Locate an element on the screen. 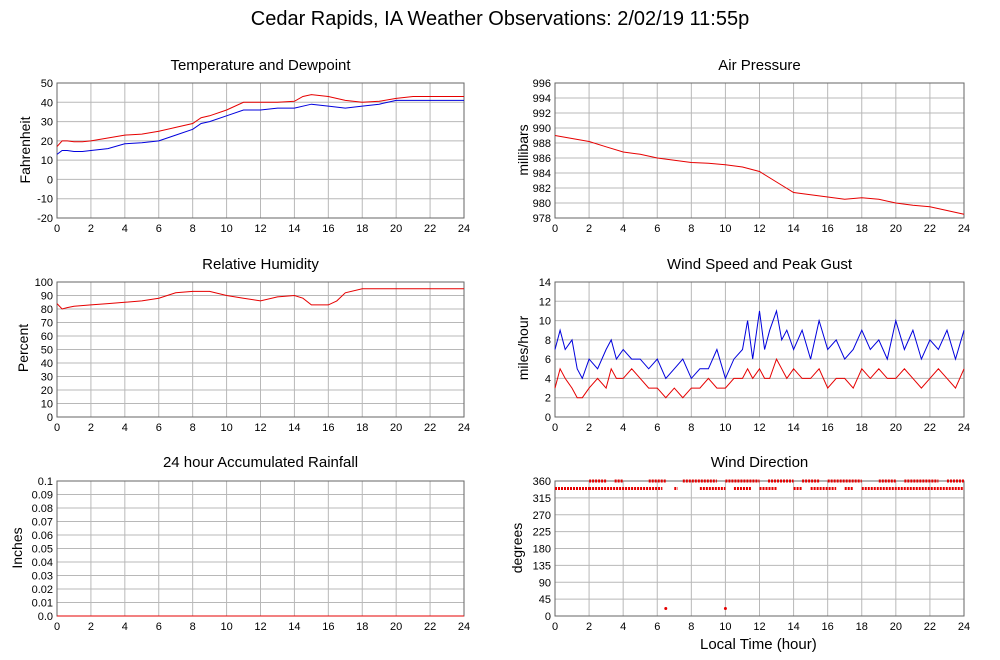  temp-y-tick-label: 50 is located at coordinates (47, 84).